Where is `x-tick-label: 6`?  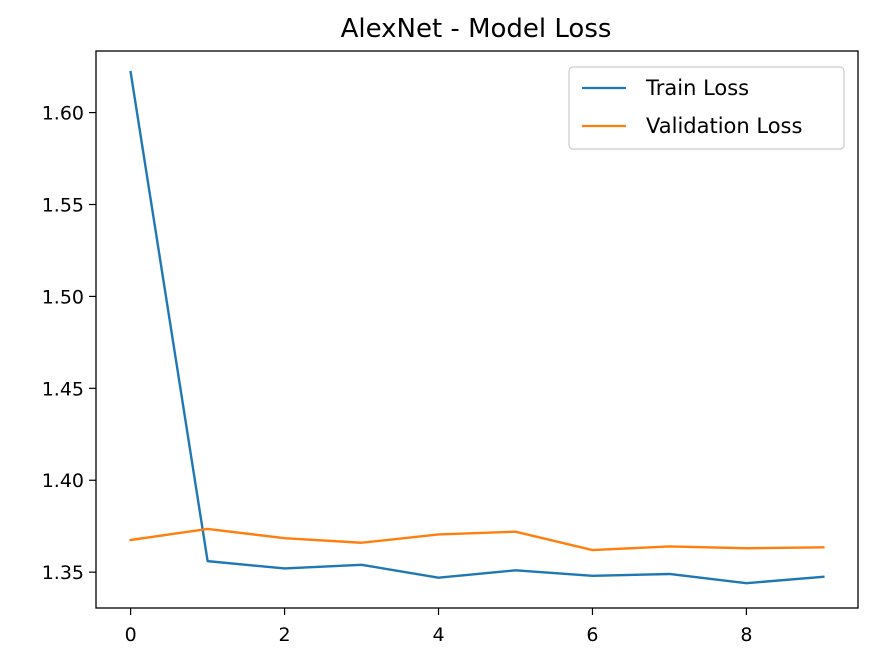 x-tick-label: 6 is located at coordinates (592, 635).